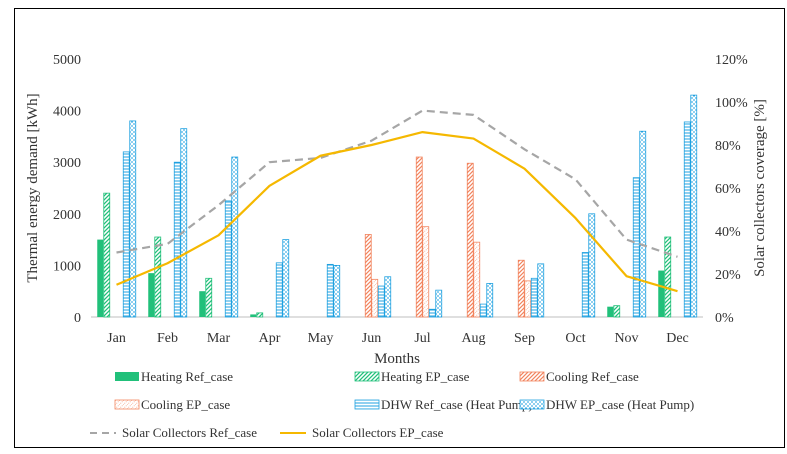 This screenshot has width=787, height=454. What do you see at coordinates (378, 432) in the screenshot?
I see `legend-label-solar-collectors-ep-case: Solar Collectors EP_case` at bounding box center [378, 432].